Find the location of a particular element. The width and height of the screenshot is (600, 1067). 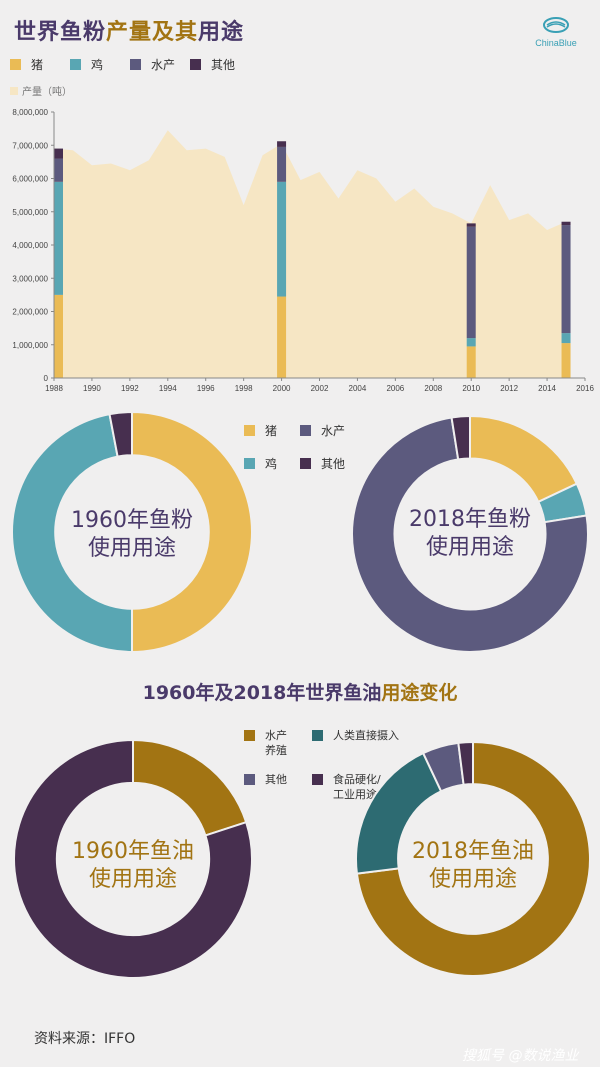

watermark: 搜狐号 @数说渔业 is located at coordinates (520, 1056).